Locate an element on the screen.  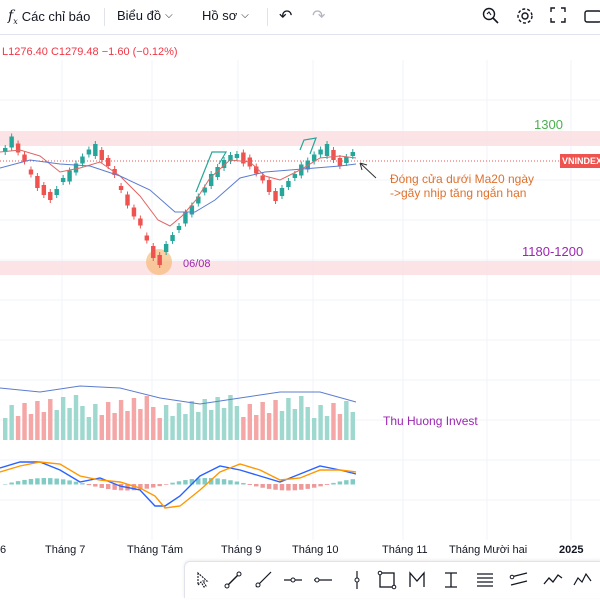
horizontal-ray-icon is located at coordinates (293, 580).